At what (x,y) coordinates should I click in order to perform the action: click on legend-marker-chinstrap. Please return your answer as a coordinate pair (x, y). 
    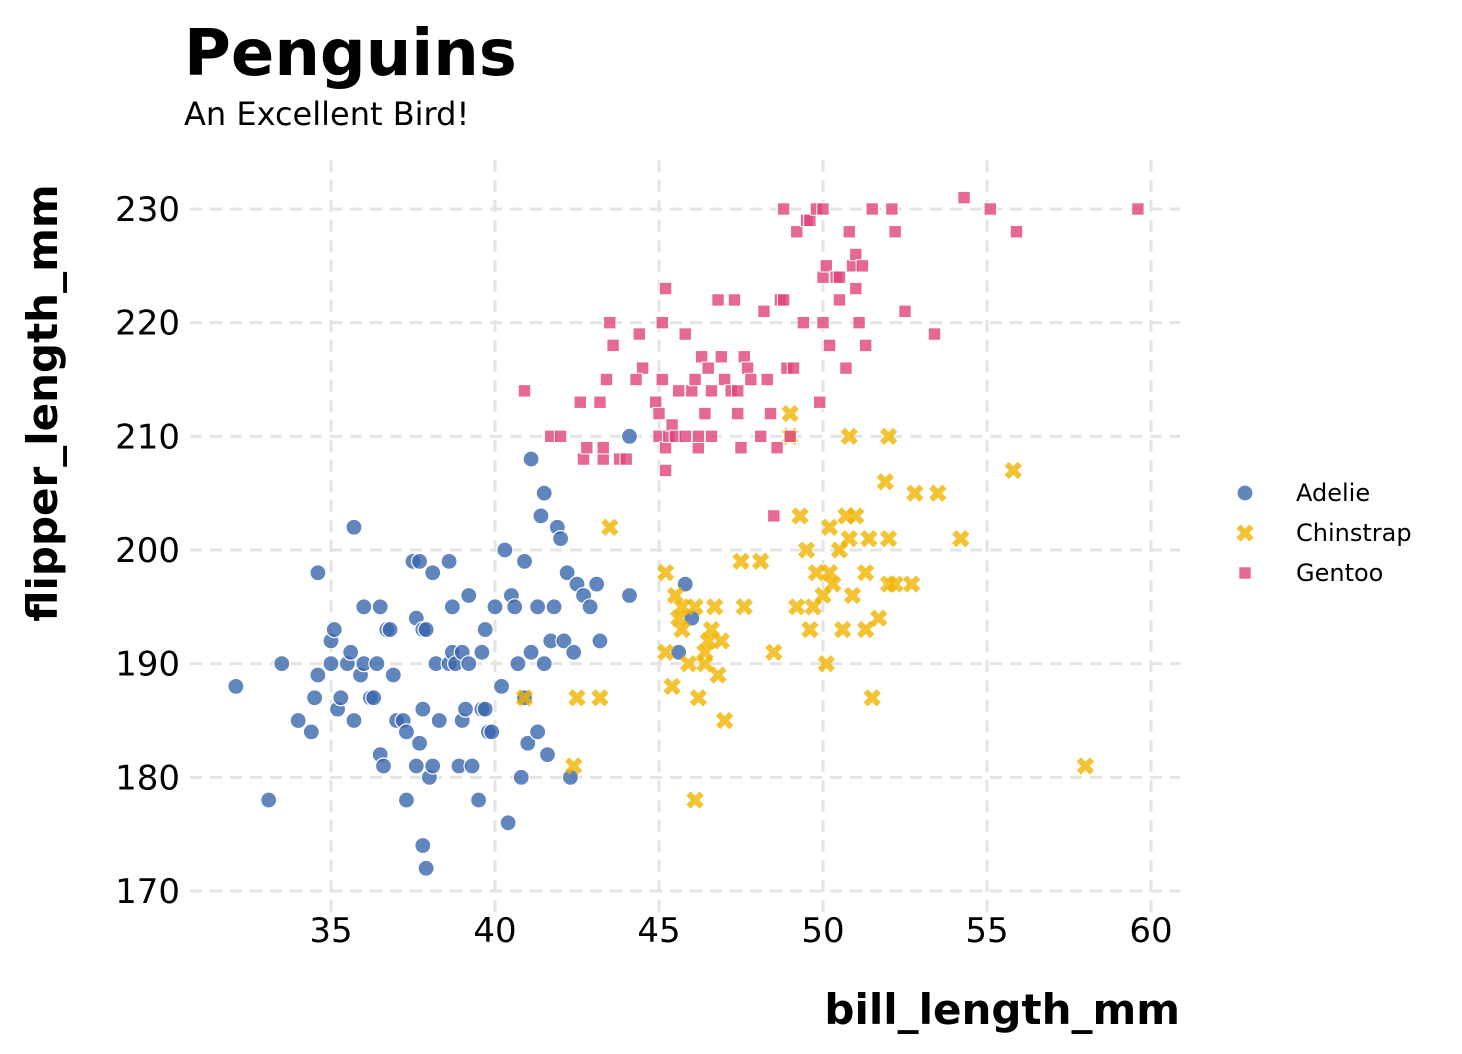
    Looking at the image, I should click on (1245, 533).